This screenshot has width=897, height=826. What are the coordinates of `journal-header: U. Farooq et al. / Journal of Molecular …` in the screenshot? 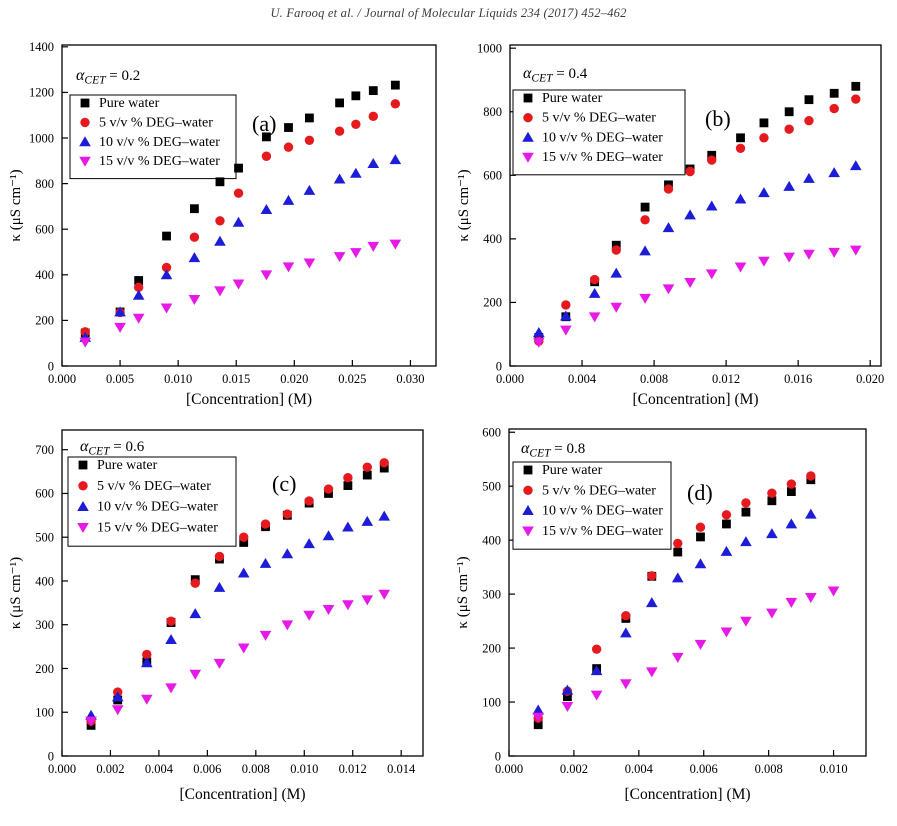 It's located at (448, 13).